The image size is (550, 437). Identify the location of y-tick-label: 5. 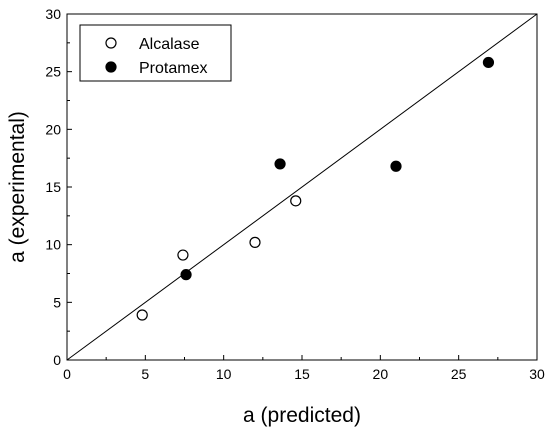
(57, 302).